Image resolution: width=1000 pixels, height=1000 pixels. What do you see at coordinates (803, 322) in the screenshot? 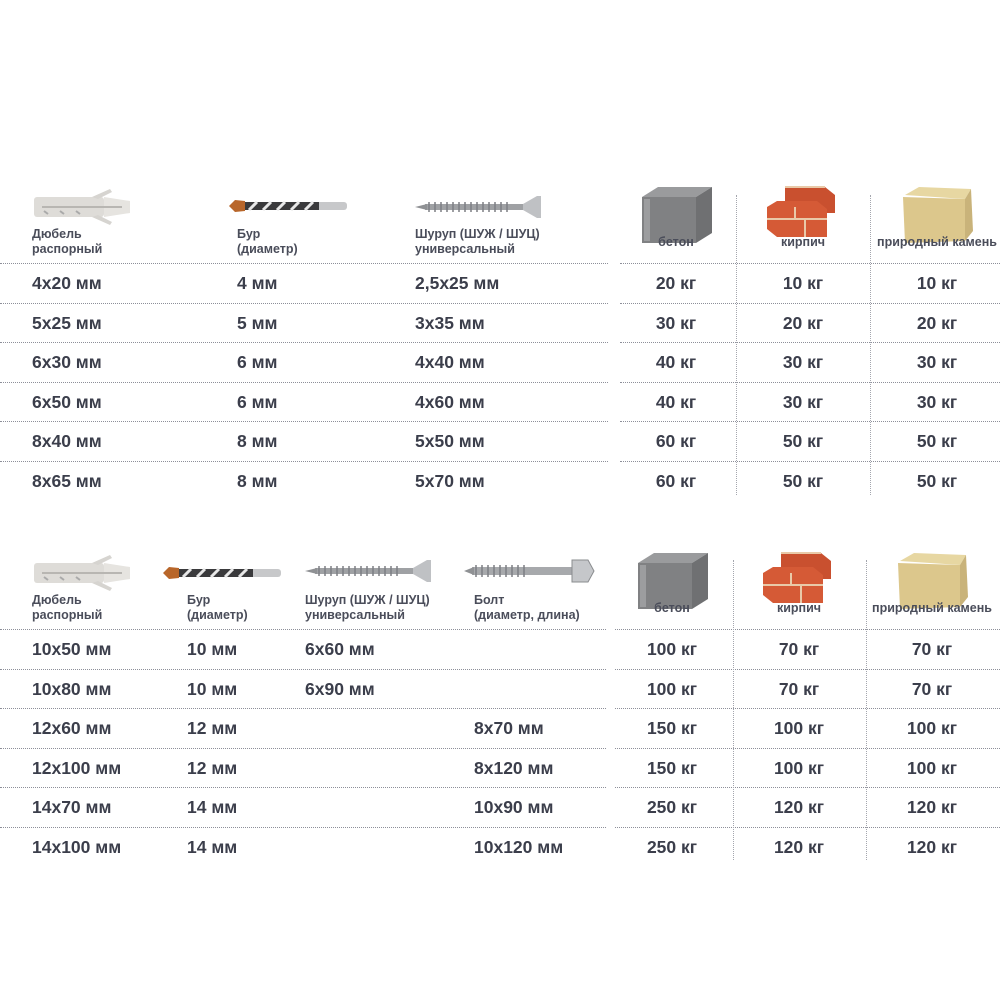
I see `cell-brick: 20 кг` at bounding box center [803, 322].